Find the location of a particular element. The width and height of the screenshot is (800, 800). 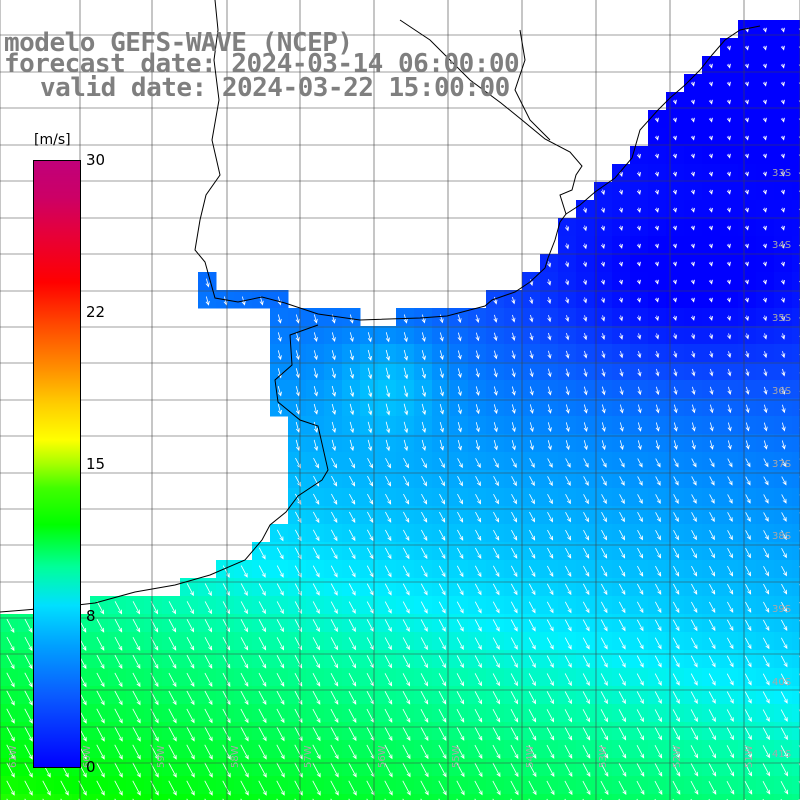

latitude-label: 33S is located at coordinates (781, 173).